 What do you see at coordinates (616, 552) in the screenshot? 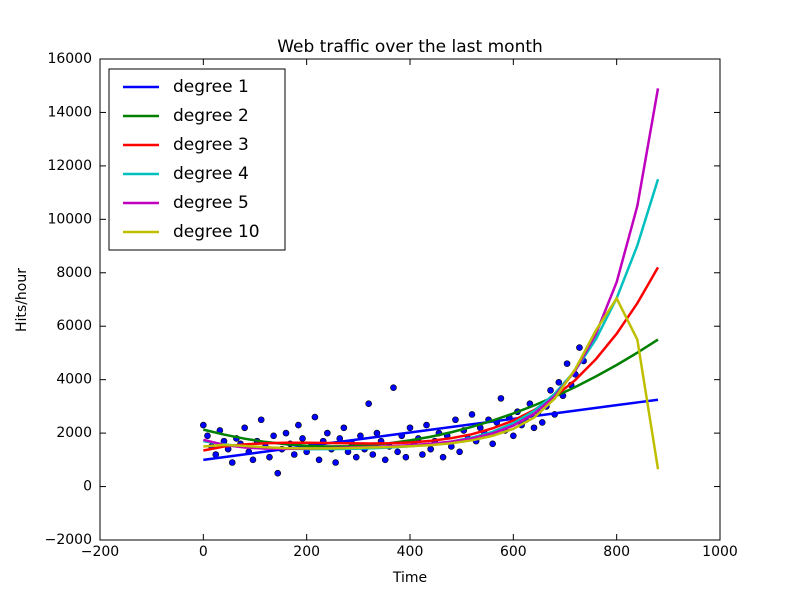
I see `x-tick-label: 800` at bounding box center [616, 552].